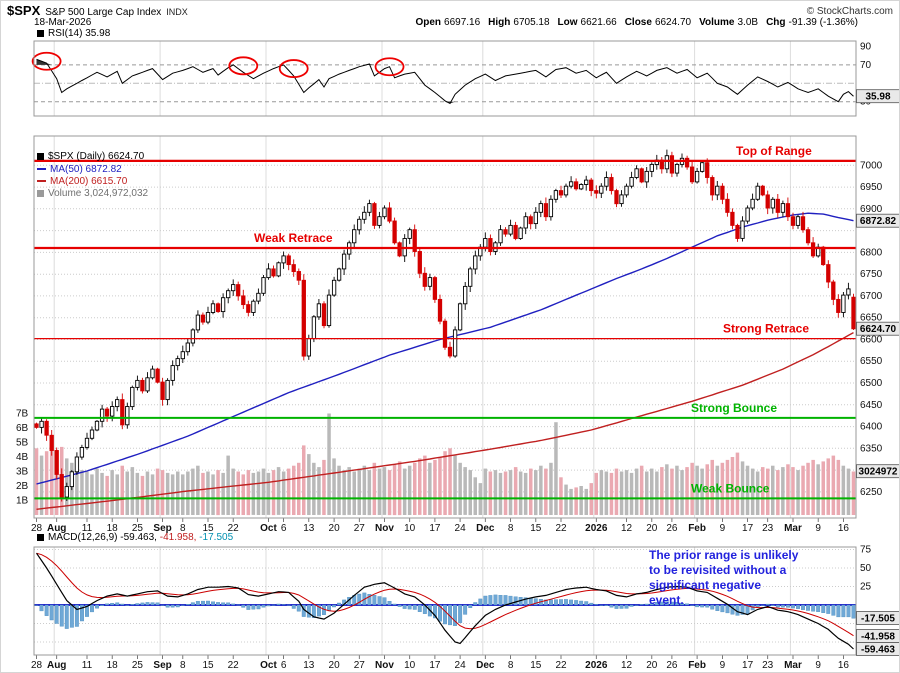 This screenshot has width=900, height=673. What do you see at coordinates (717, 22) in the screenshot?
I see `quote-volume-label: Volume` at bounding box center [717, 22].